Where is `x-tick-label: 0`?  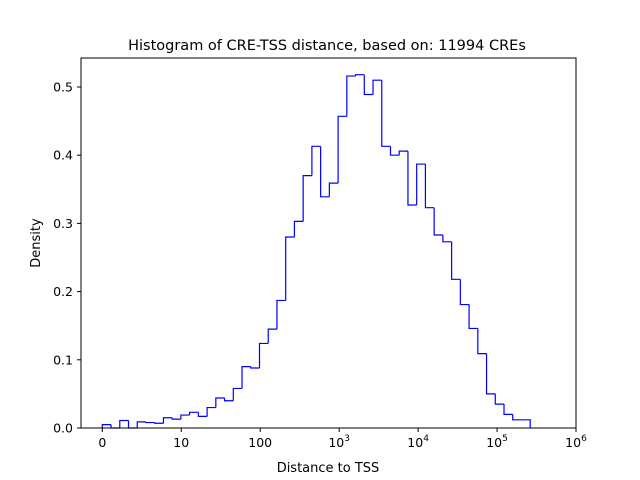
x-tick-label: 0 is located at coordinates (102, 442).